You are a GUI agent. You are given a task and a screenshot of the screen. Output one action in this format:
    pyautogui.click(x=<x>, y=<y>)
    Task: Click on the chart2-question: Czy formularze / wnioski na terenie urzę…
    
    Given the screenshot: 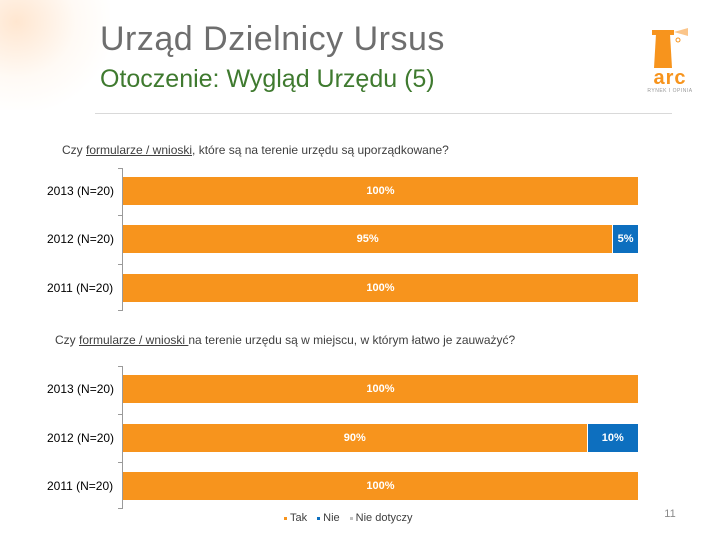 What is the action you would take?
    pyautogui.click(x=285, y=340)
    